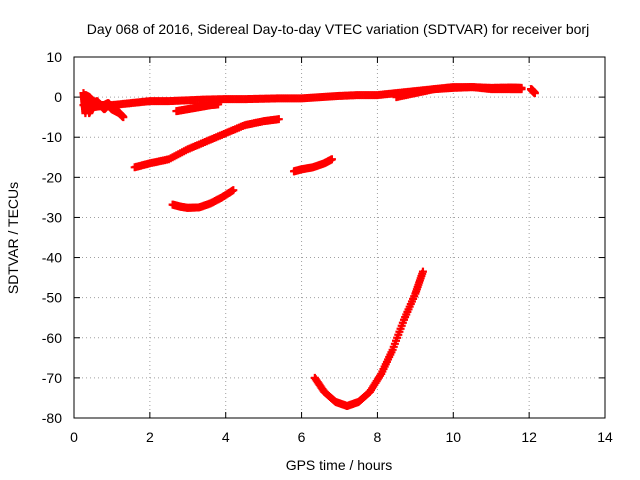 The height and width of the screenshot is (480, 640). Describe the element at coordinates (52, 338) in the screenshot. I see `y-tick-label: -60` at that location.